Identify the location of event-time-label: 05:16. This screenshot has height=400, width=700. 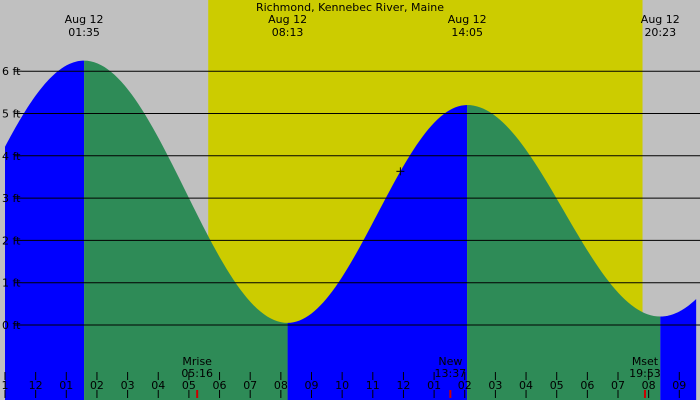
(197, 373).